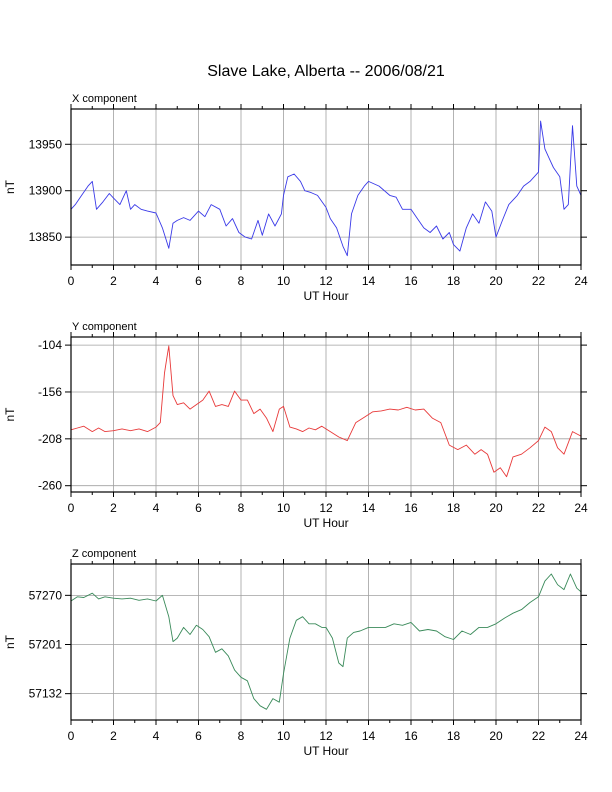 The height and width of the screenshot is (792, 612). Describe the element at coordinates (50, 439) in the screenshot. I see `y-tick-label: -208` at that location.